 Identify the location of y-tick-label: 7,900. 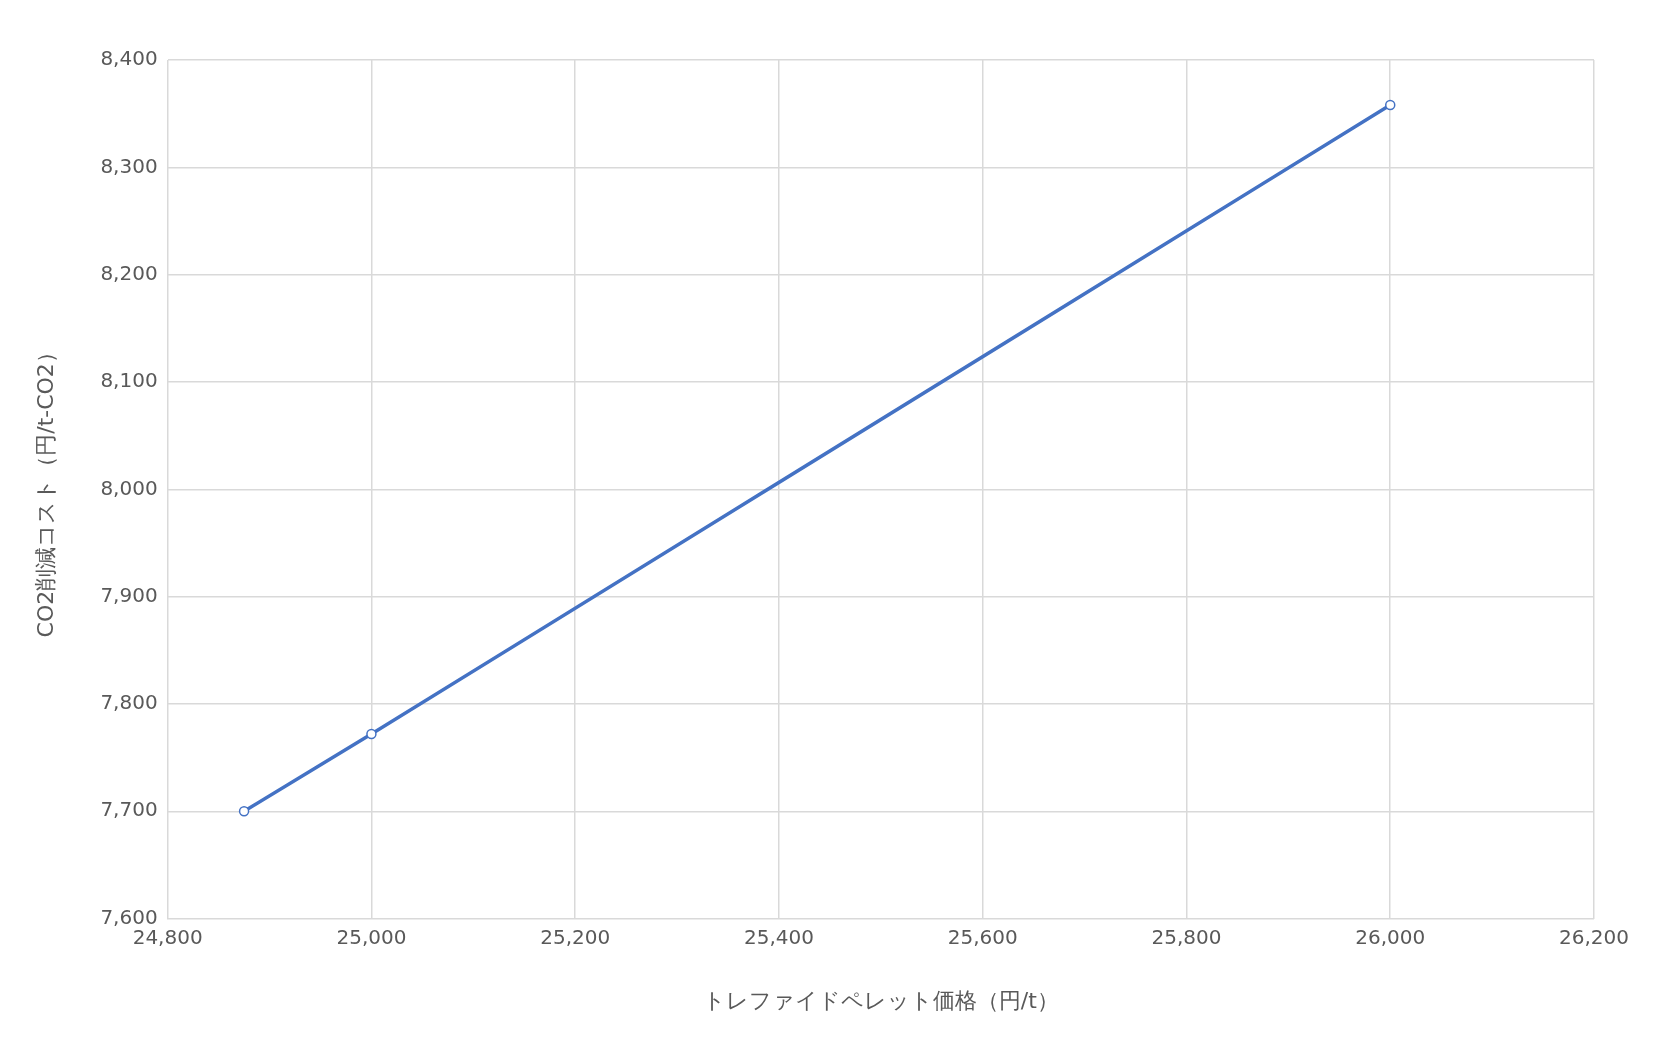
(129, 594).